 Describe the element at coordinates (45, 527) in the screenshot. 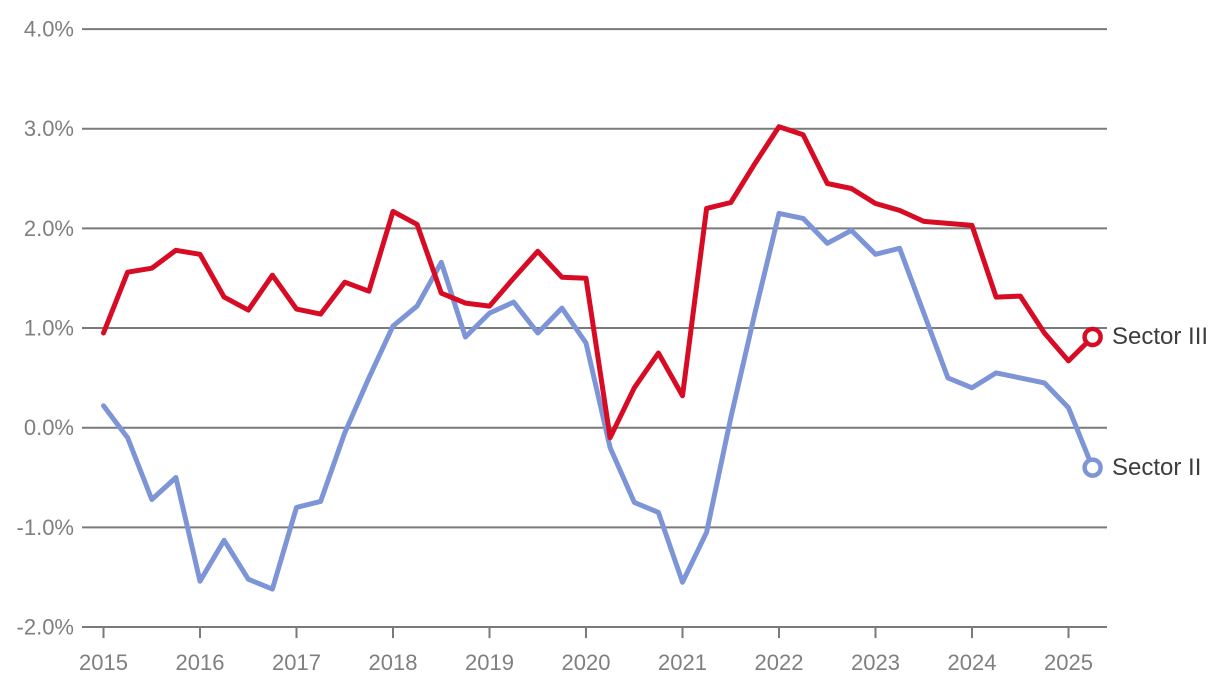

I see `y-tick-label: -1.0%` at that location.